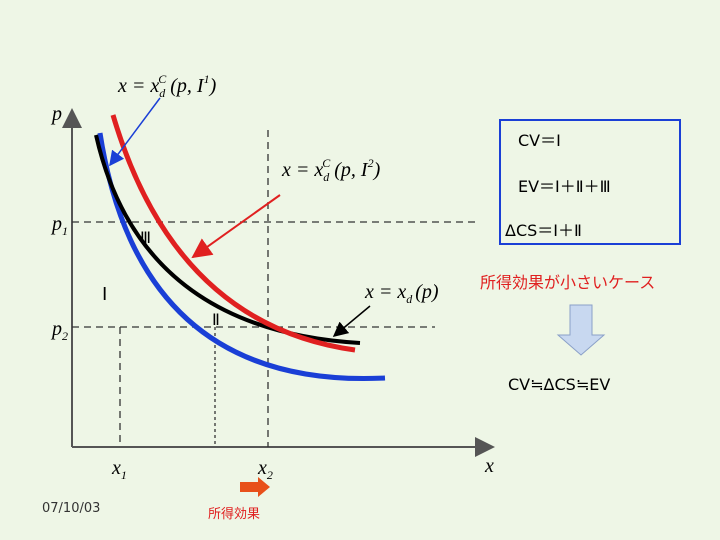 The width and height of the screenshot is (720, 540). Describe the element at coordinates (104, 294) in the screenshot. I see `area-label: Ⅰ` at that location.